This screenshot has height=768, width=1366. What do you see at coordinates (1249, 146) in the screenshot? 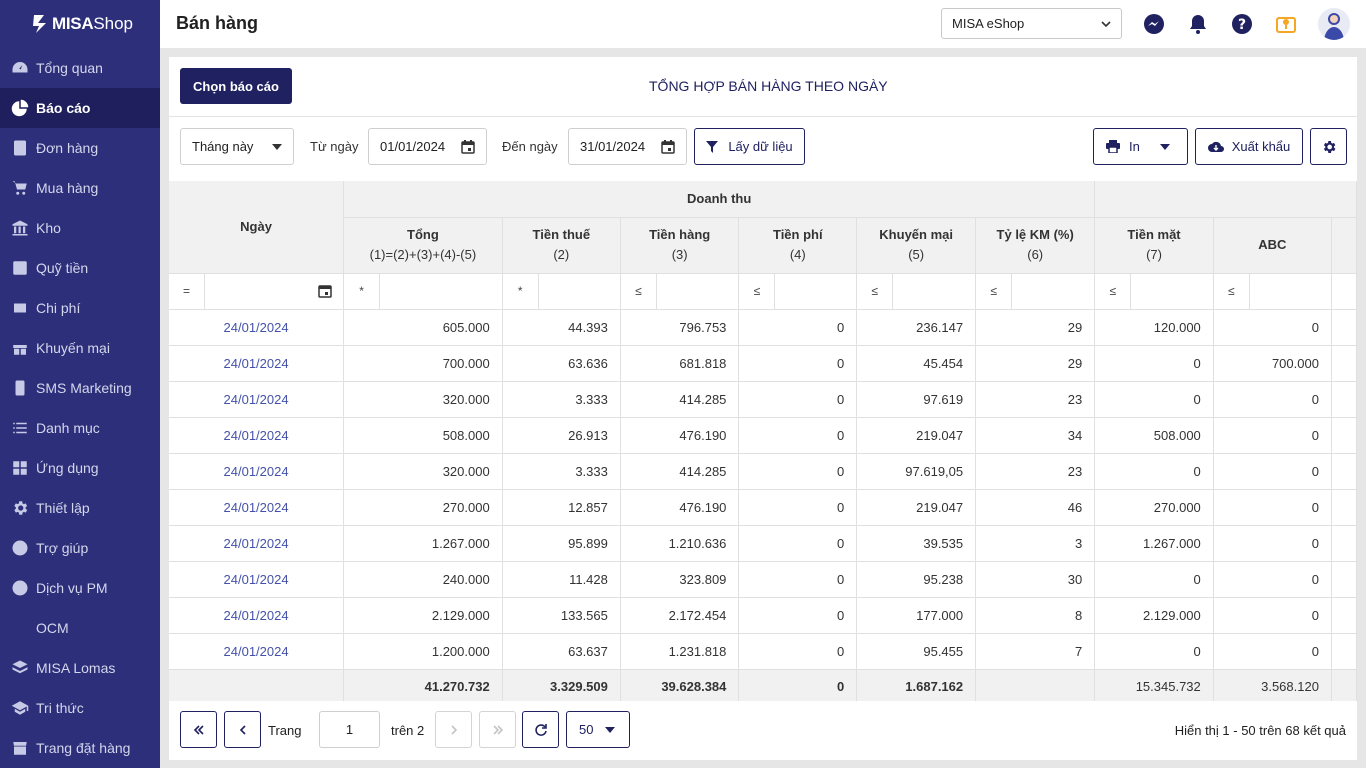
I see `export-button: Xuất khẩu` at bounding box center [1249, 146].